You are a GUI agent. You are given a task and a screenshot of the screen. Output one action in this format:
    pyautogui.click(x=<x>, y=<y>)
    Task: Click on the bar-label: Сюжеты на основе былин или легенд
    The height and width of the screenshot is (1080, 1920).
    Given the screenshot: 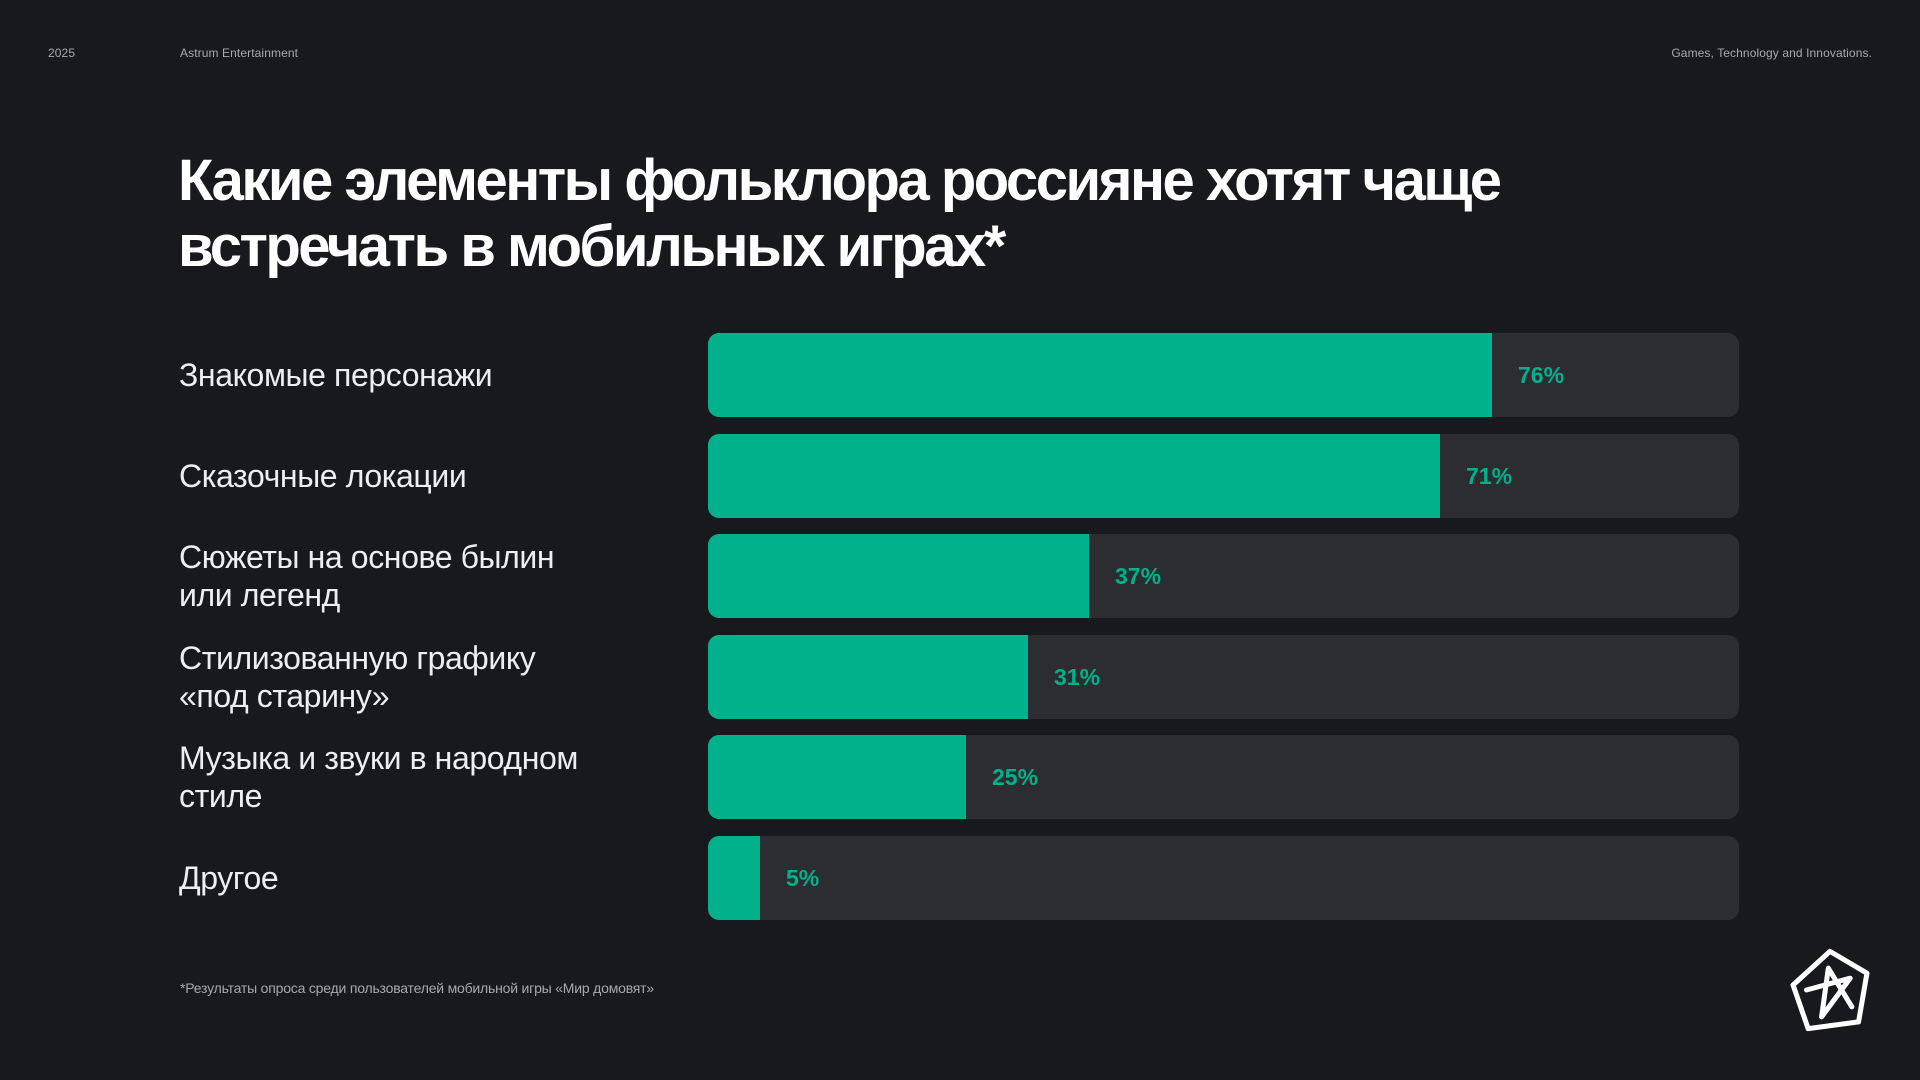 What is the action you would take?
    pyautogui.click(x=409, y=576)
    